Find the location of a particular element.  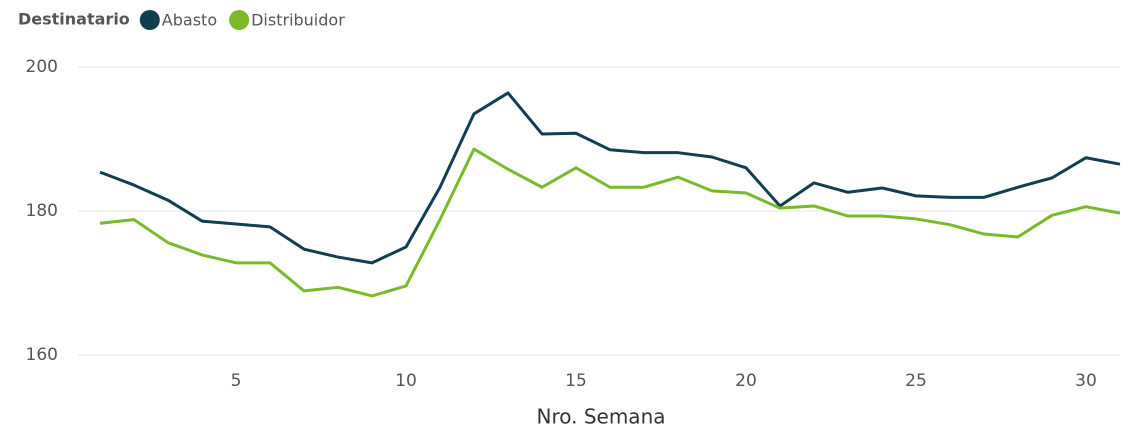

legend-label: Distribuidor is located at coordinates (298, 20).